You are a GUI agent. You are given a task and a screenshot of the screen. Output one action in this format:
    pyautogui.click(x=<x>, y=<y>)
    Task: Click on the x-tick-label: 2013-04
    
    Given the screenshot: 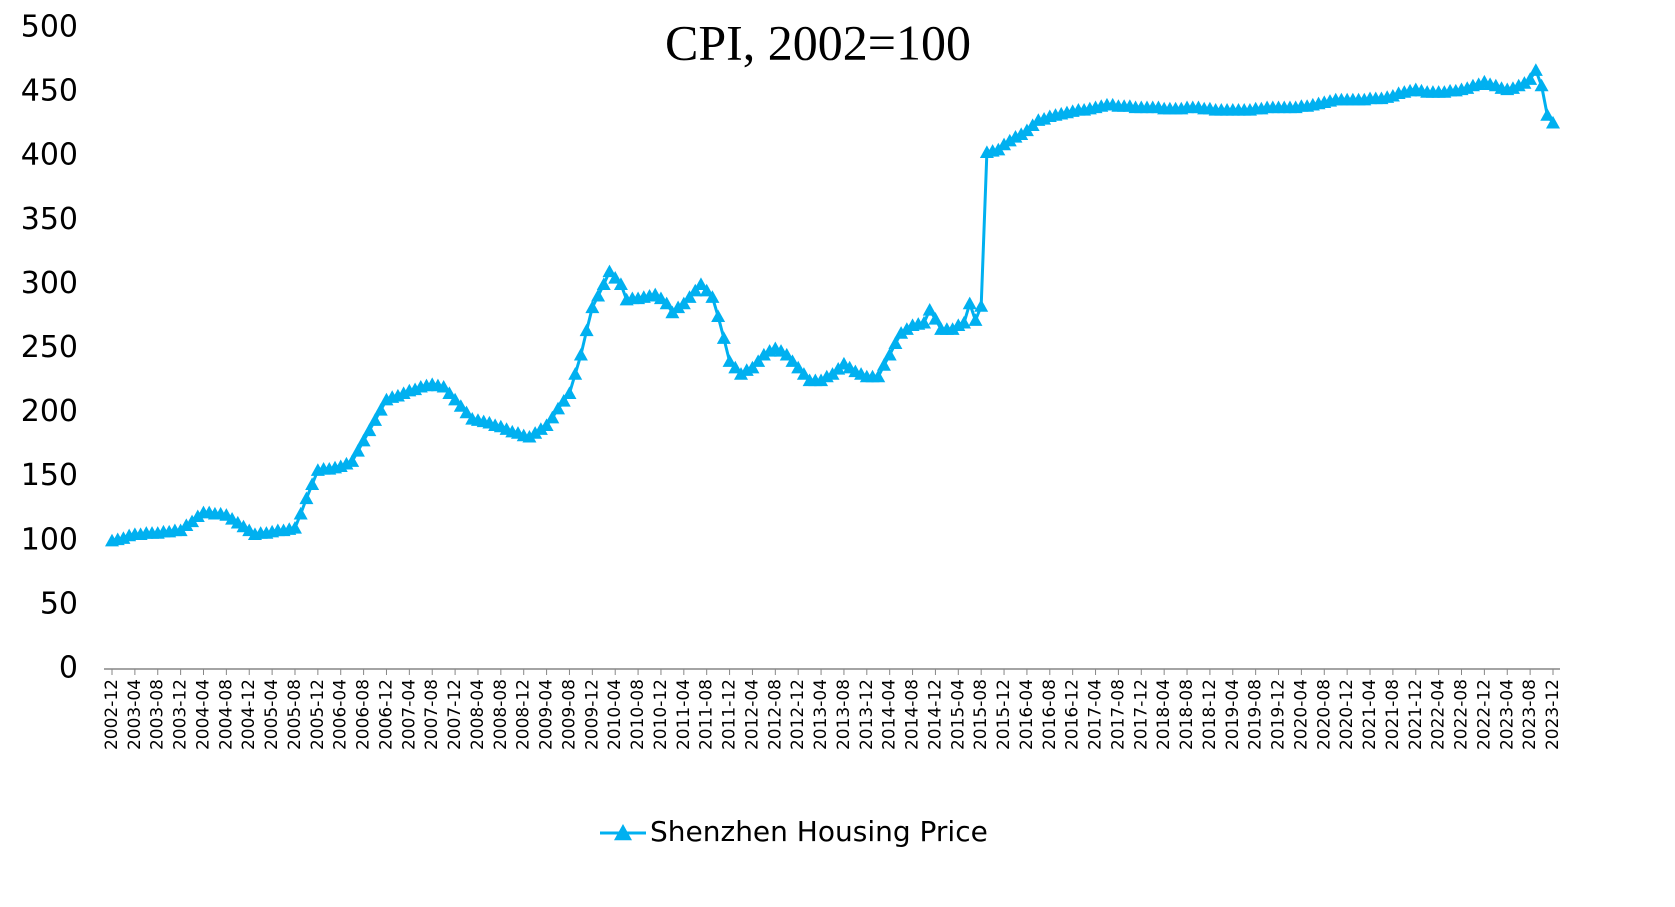 What is the action you would take?
    pyautogui.click(x=821, y=714)
    